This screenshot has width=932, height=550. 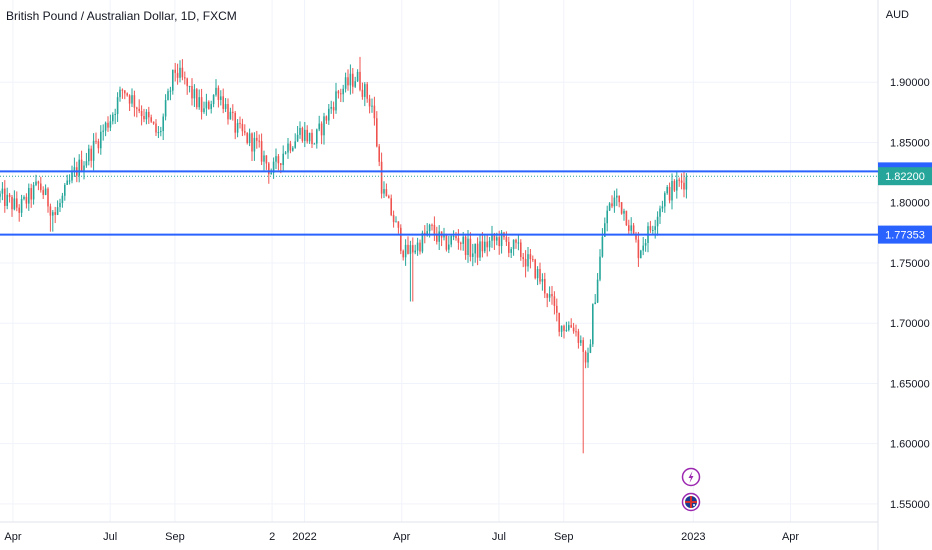 What do you see at coordinates (910, 324) in the screenshot?
I see `y-tick-label: 1.70000` at bounding box center [910, 324].